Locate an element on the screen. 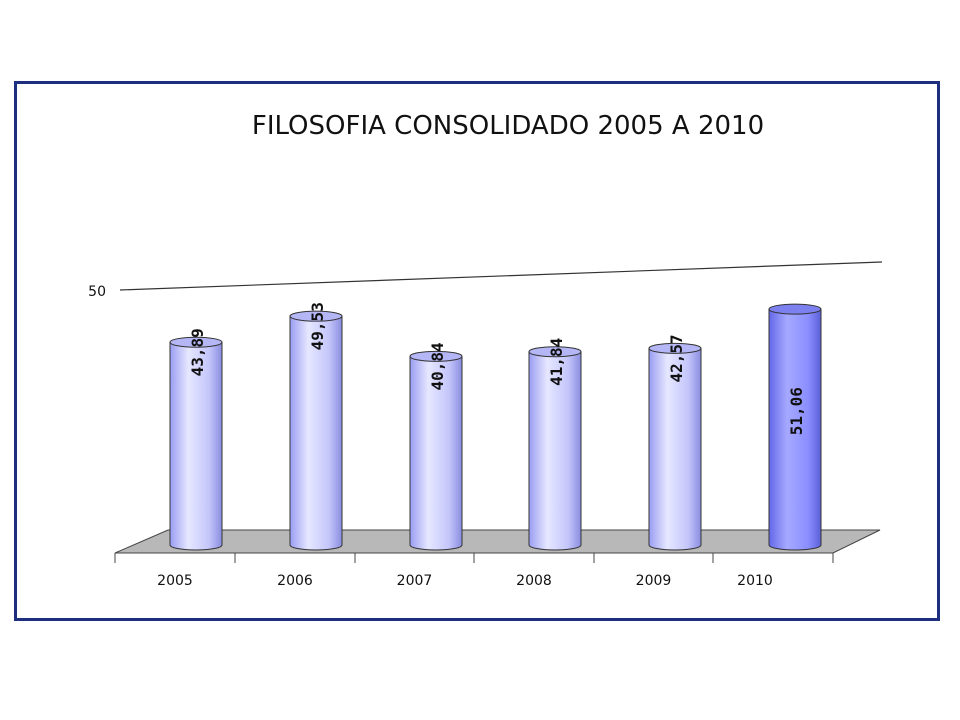 The image size is (960, 720). x-tick-label: 2010 is located at coordinates (755, 581).